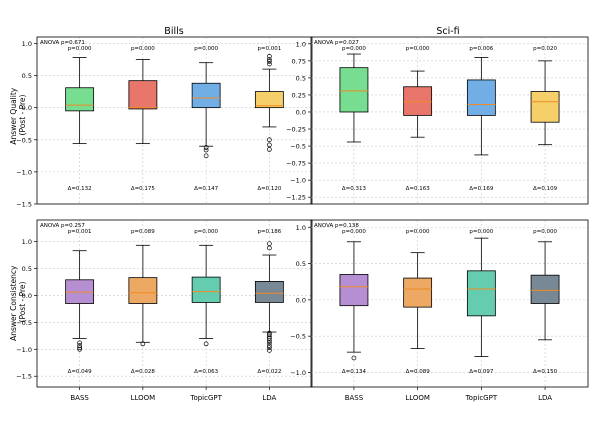 The height and width of the screenshot is (425, 598). I want to click on delta-lda: Δ=0.022, so click(269, 372).